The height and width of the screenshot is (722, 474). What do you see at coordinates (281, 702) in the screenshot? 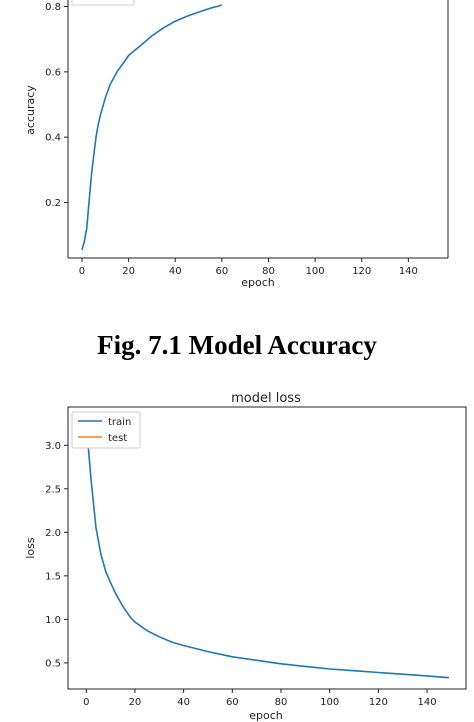
I see `loss-xtick-label: 80` at bounding box center [281, 702].